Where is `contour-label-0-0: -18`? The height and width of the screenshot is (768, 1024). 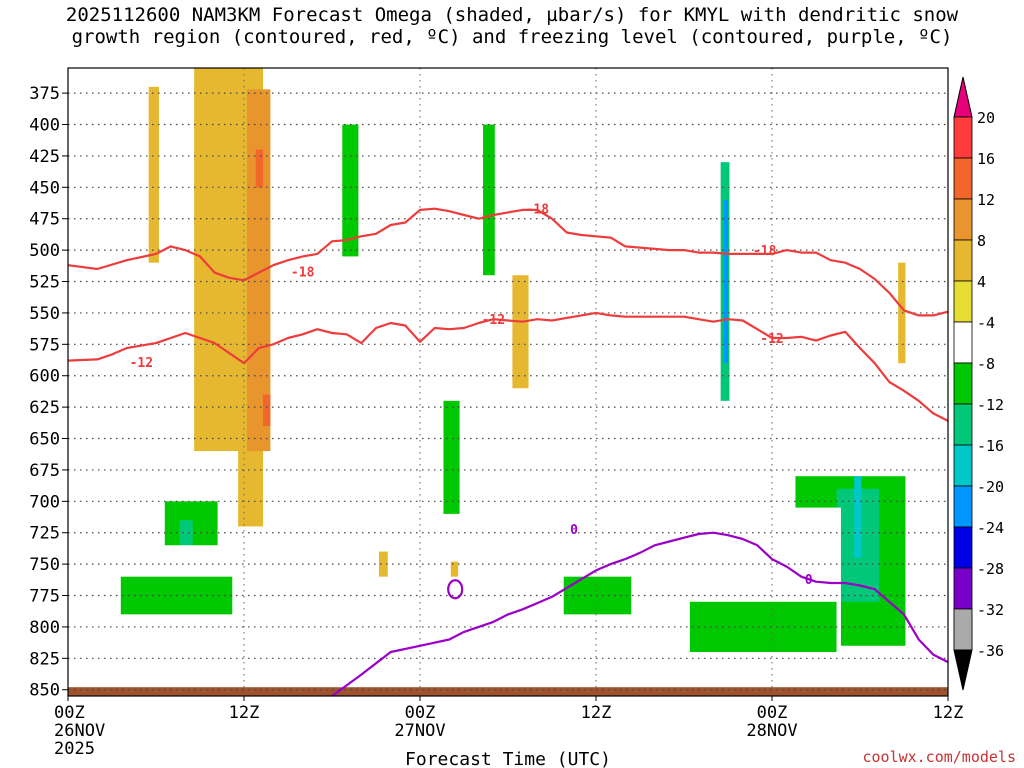
contour-label-0-0: -18 is located at coordinates (303, 272).